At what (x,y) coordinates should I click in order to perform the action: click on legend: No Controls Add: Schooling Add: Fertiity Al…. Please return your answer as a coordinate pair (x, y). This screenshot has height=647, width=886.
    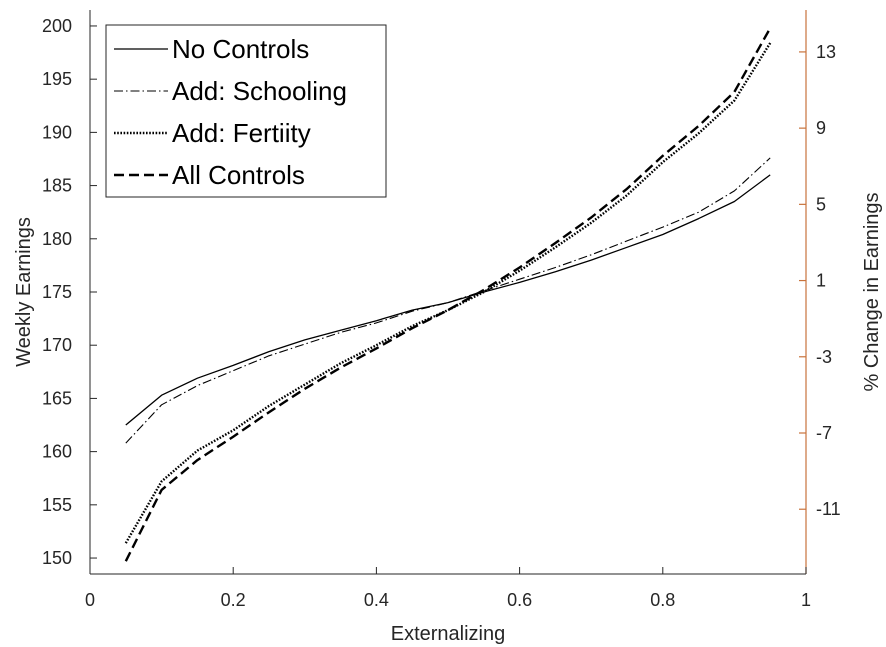
    Looking at the image, I should click on (246, 111).